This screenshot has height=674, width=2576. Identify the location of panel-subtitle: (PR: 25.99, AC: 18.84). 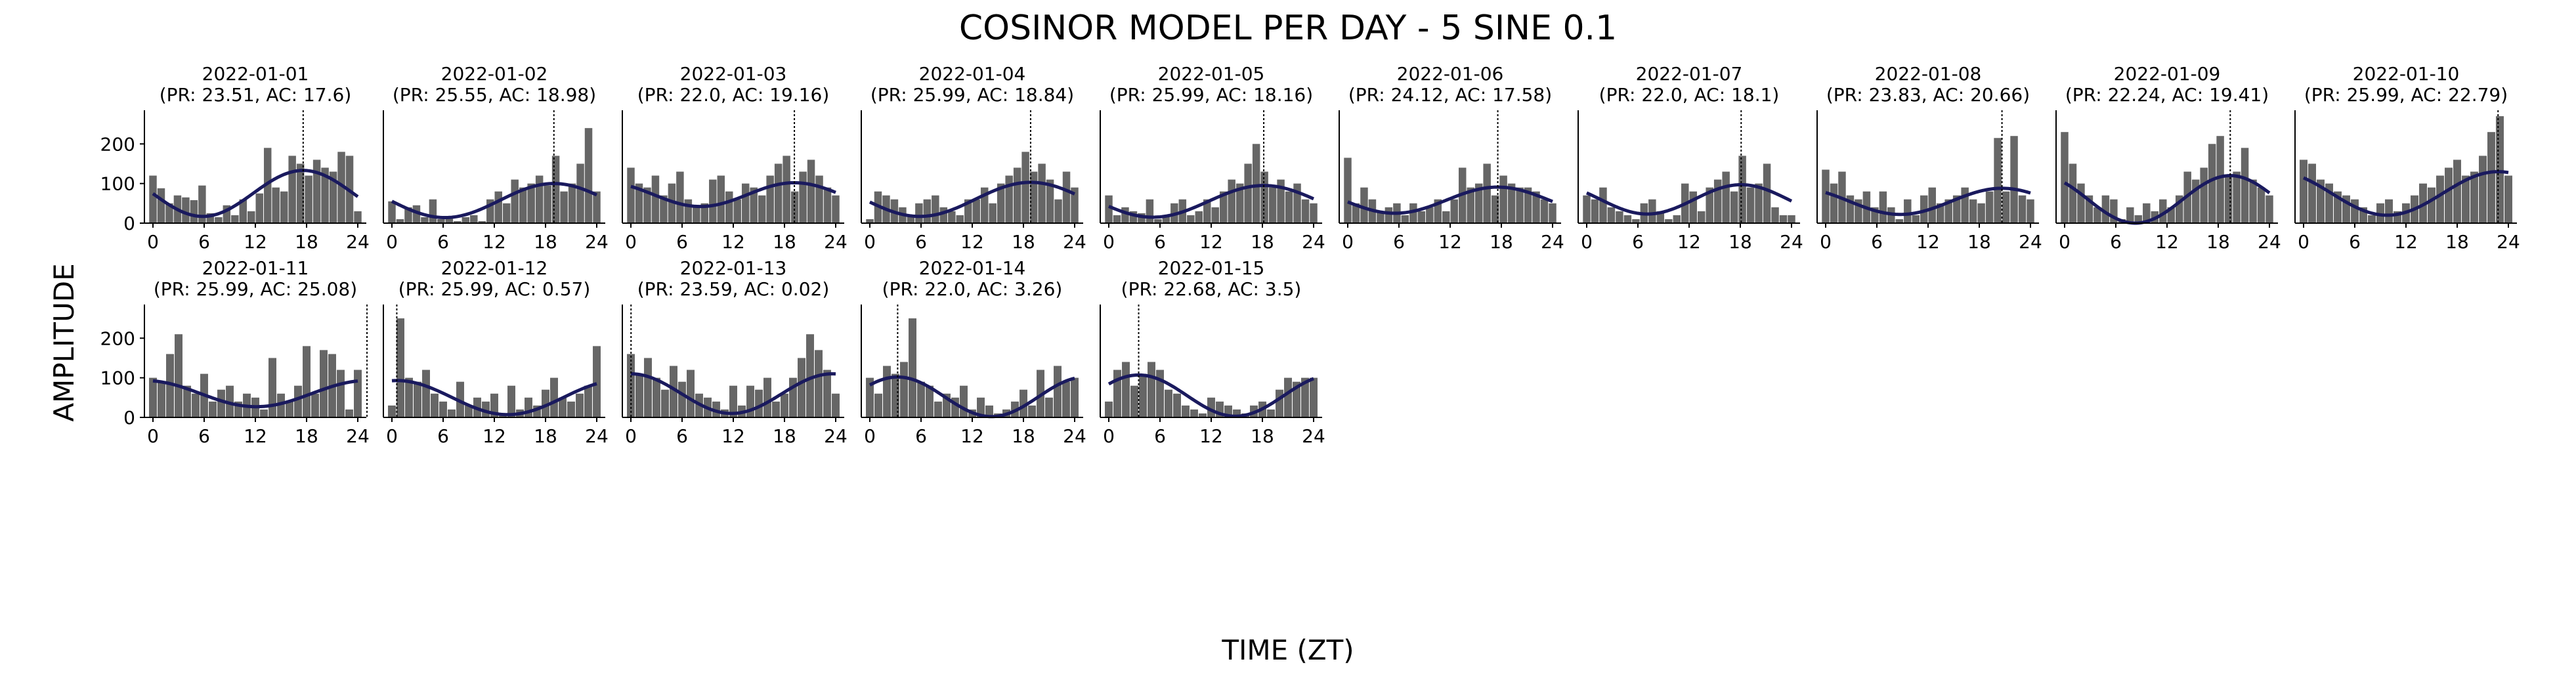
(972, 95).